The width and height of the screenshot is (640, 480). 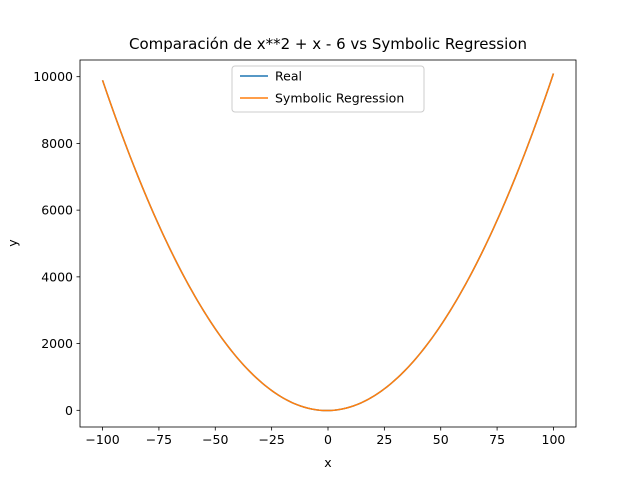 I want to click on x-tick-label: −75, so click(x=159, y=439).